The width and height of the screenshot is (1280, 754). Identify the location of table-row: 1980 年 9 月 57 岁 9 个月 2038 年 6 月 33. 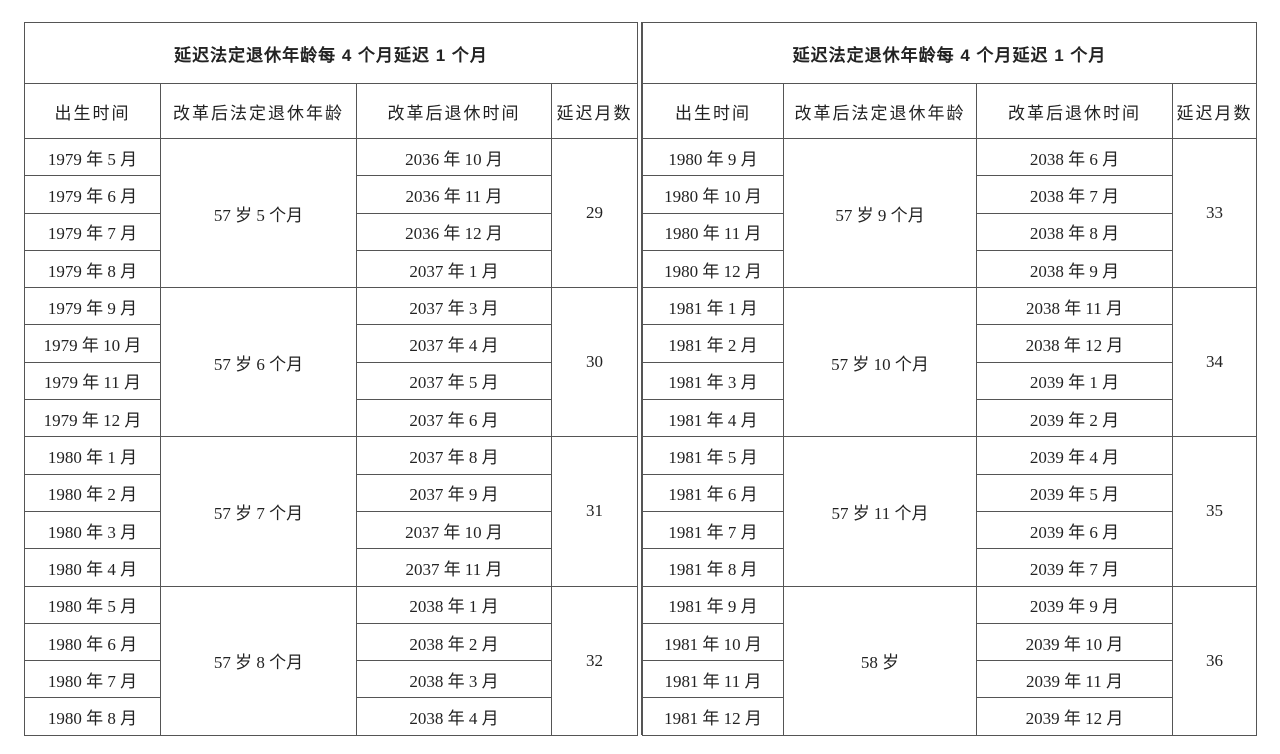
(949, 213).